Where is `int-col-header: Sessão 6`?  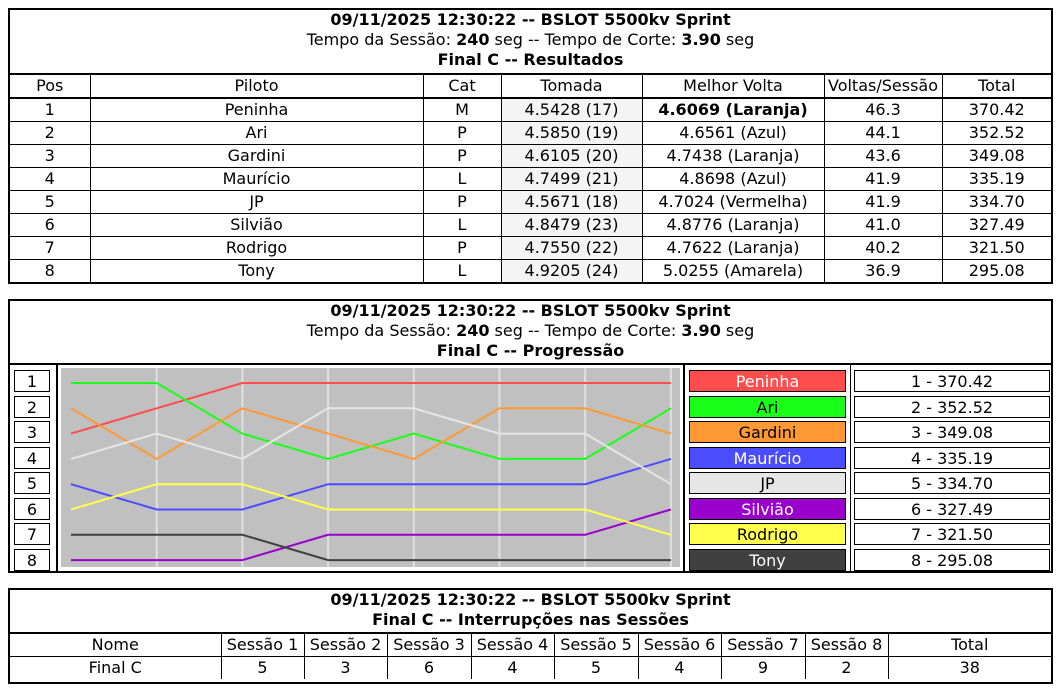 int-col-header: Sessão 6 is located at coordinates (679, 644).